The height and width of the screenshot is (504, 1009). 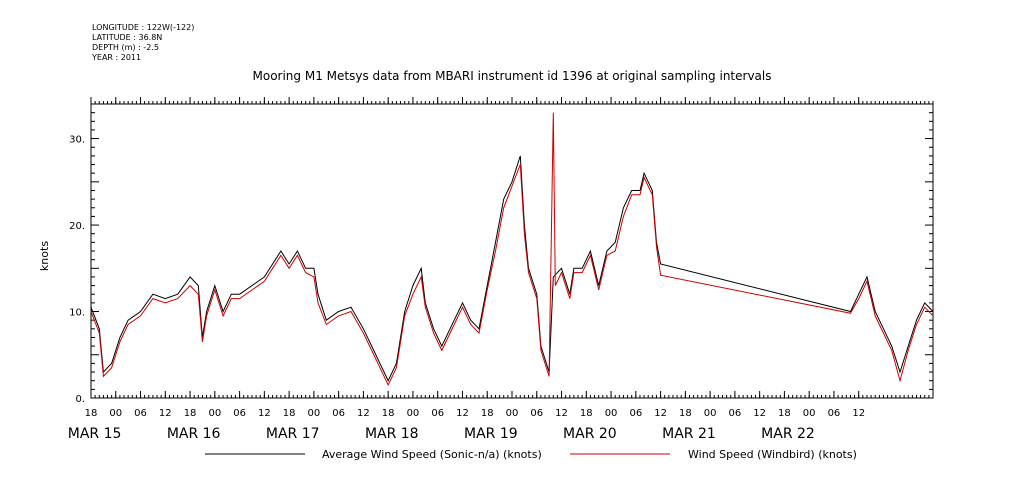 I want to click on header-latitude: LATITUDE : 36.8N, so click(x=127, y=37).